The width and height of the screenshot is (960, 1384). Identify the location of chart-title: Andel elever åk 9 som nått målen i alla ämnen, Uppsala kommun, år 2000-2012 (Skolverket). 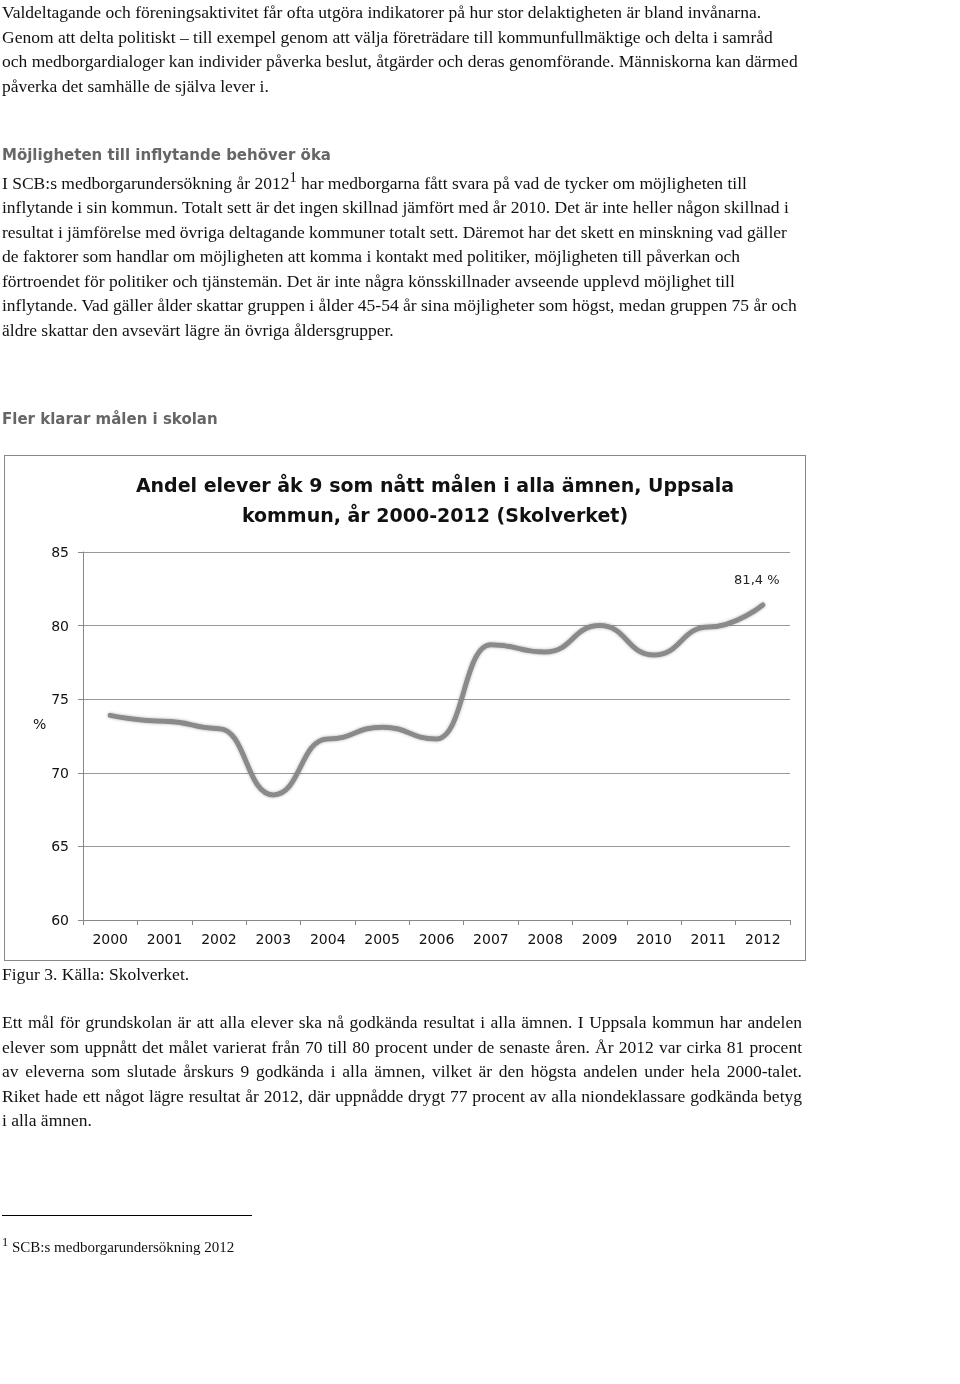
(435, 500).